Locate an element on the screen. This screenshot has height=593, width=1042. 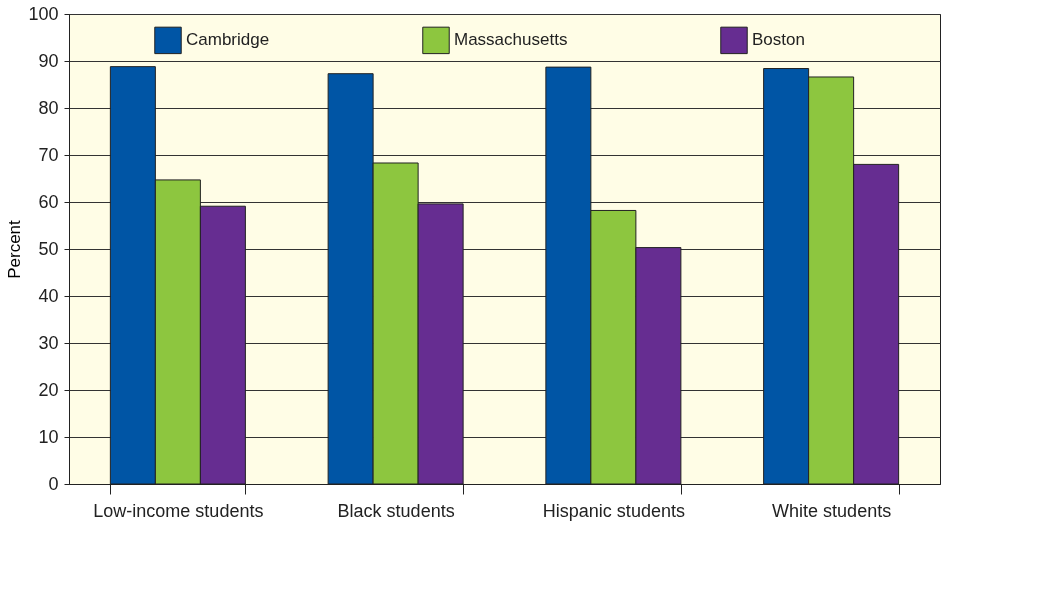
legend-label: Cambridge is located at coordinates (228, 40).